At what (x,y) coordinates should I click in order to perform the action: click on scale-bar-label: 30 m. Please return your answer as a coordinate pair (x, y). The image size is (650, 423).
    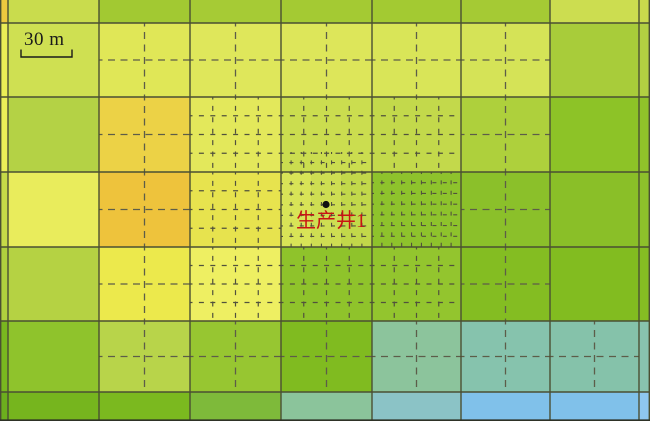
    Looking at the image, I should click on (44, 39).